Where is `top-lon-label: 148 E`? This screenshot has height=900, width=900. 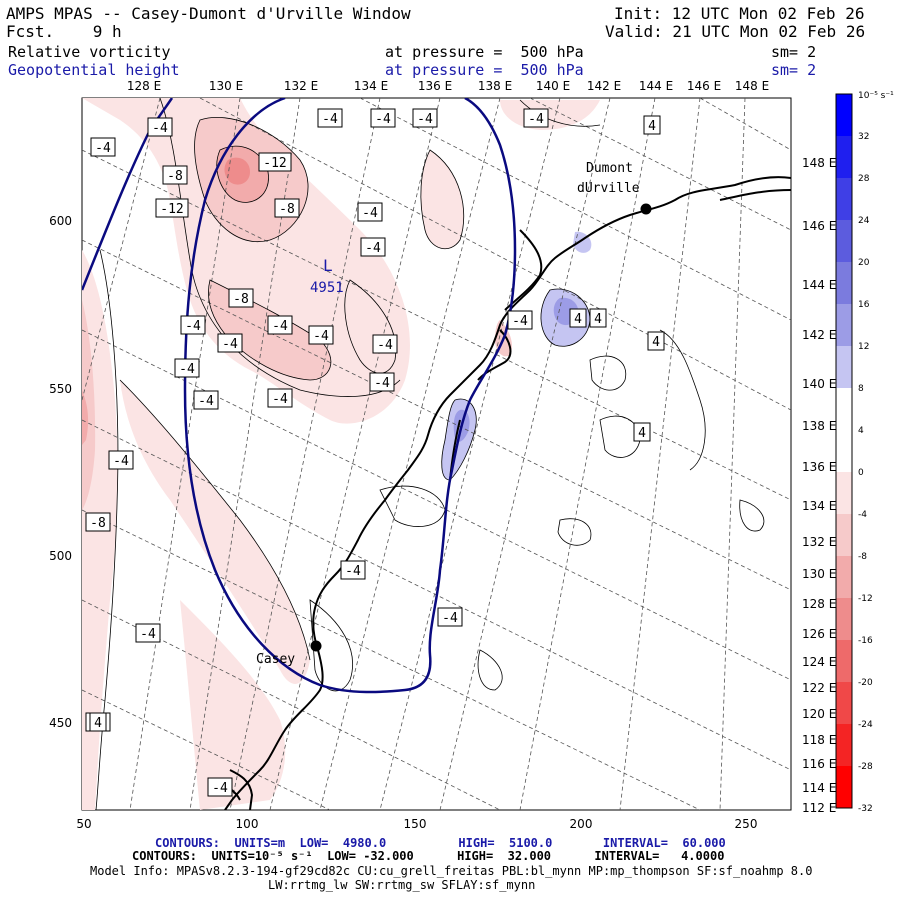 top-lon-label: 148 E is located at coordinates (752, 86).